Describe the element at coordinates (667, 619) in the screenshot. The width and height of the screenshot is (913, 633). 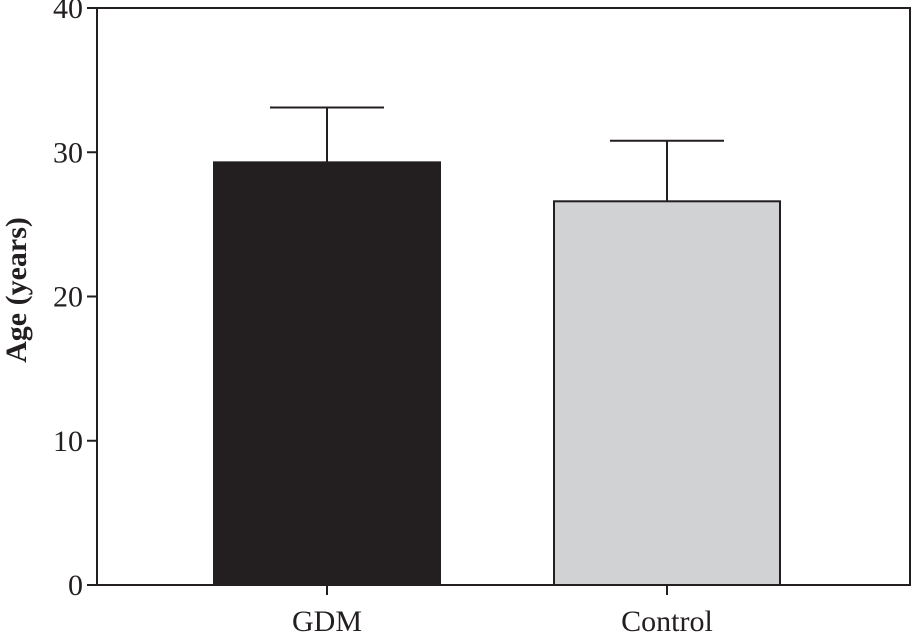
I see `x-tick-label-control: Control` at that location.